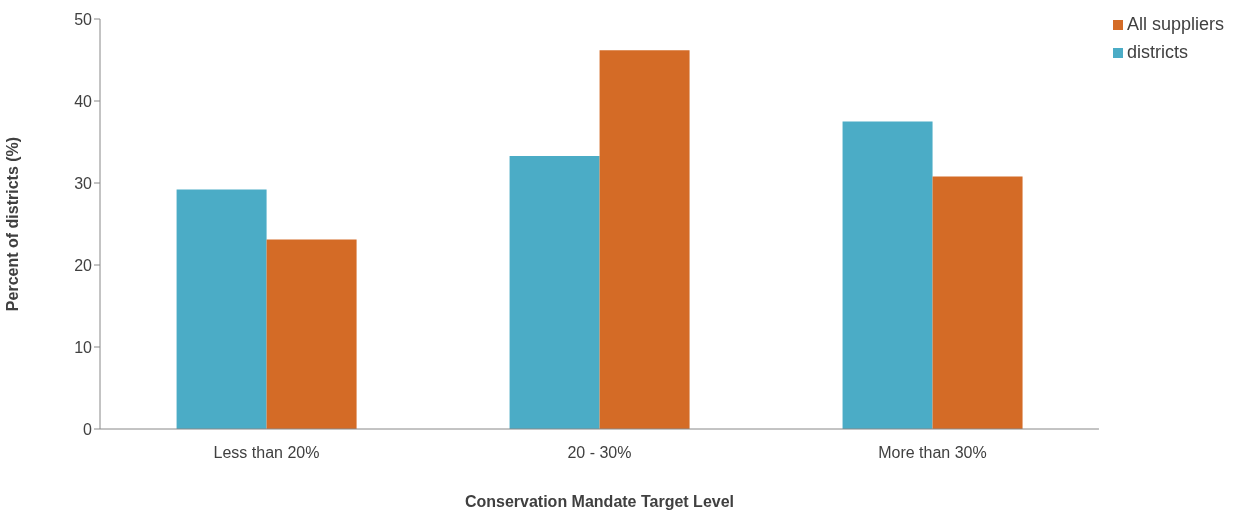 The image size is (1239, 529). I want to click on y-tick-label: 0, so click(88, 429).